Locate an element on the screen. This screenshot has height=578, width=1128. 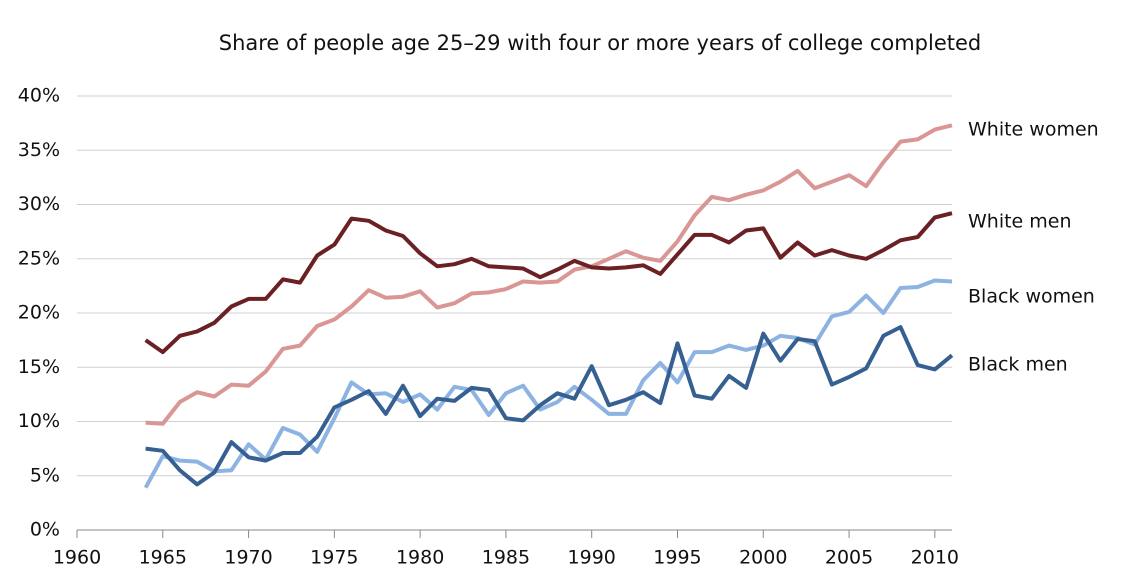
x-tick-label: 1975 is located at coordinates (334, 558).